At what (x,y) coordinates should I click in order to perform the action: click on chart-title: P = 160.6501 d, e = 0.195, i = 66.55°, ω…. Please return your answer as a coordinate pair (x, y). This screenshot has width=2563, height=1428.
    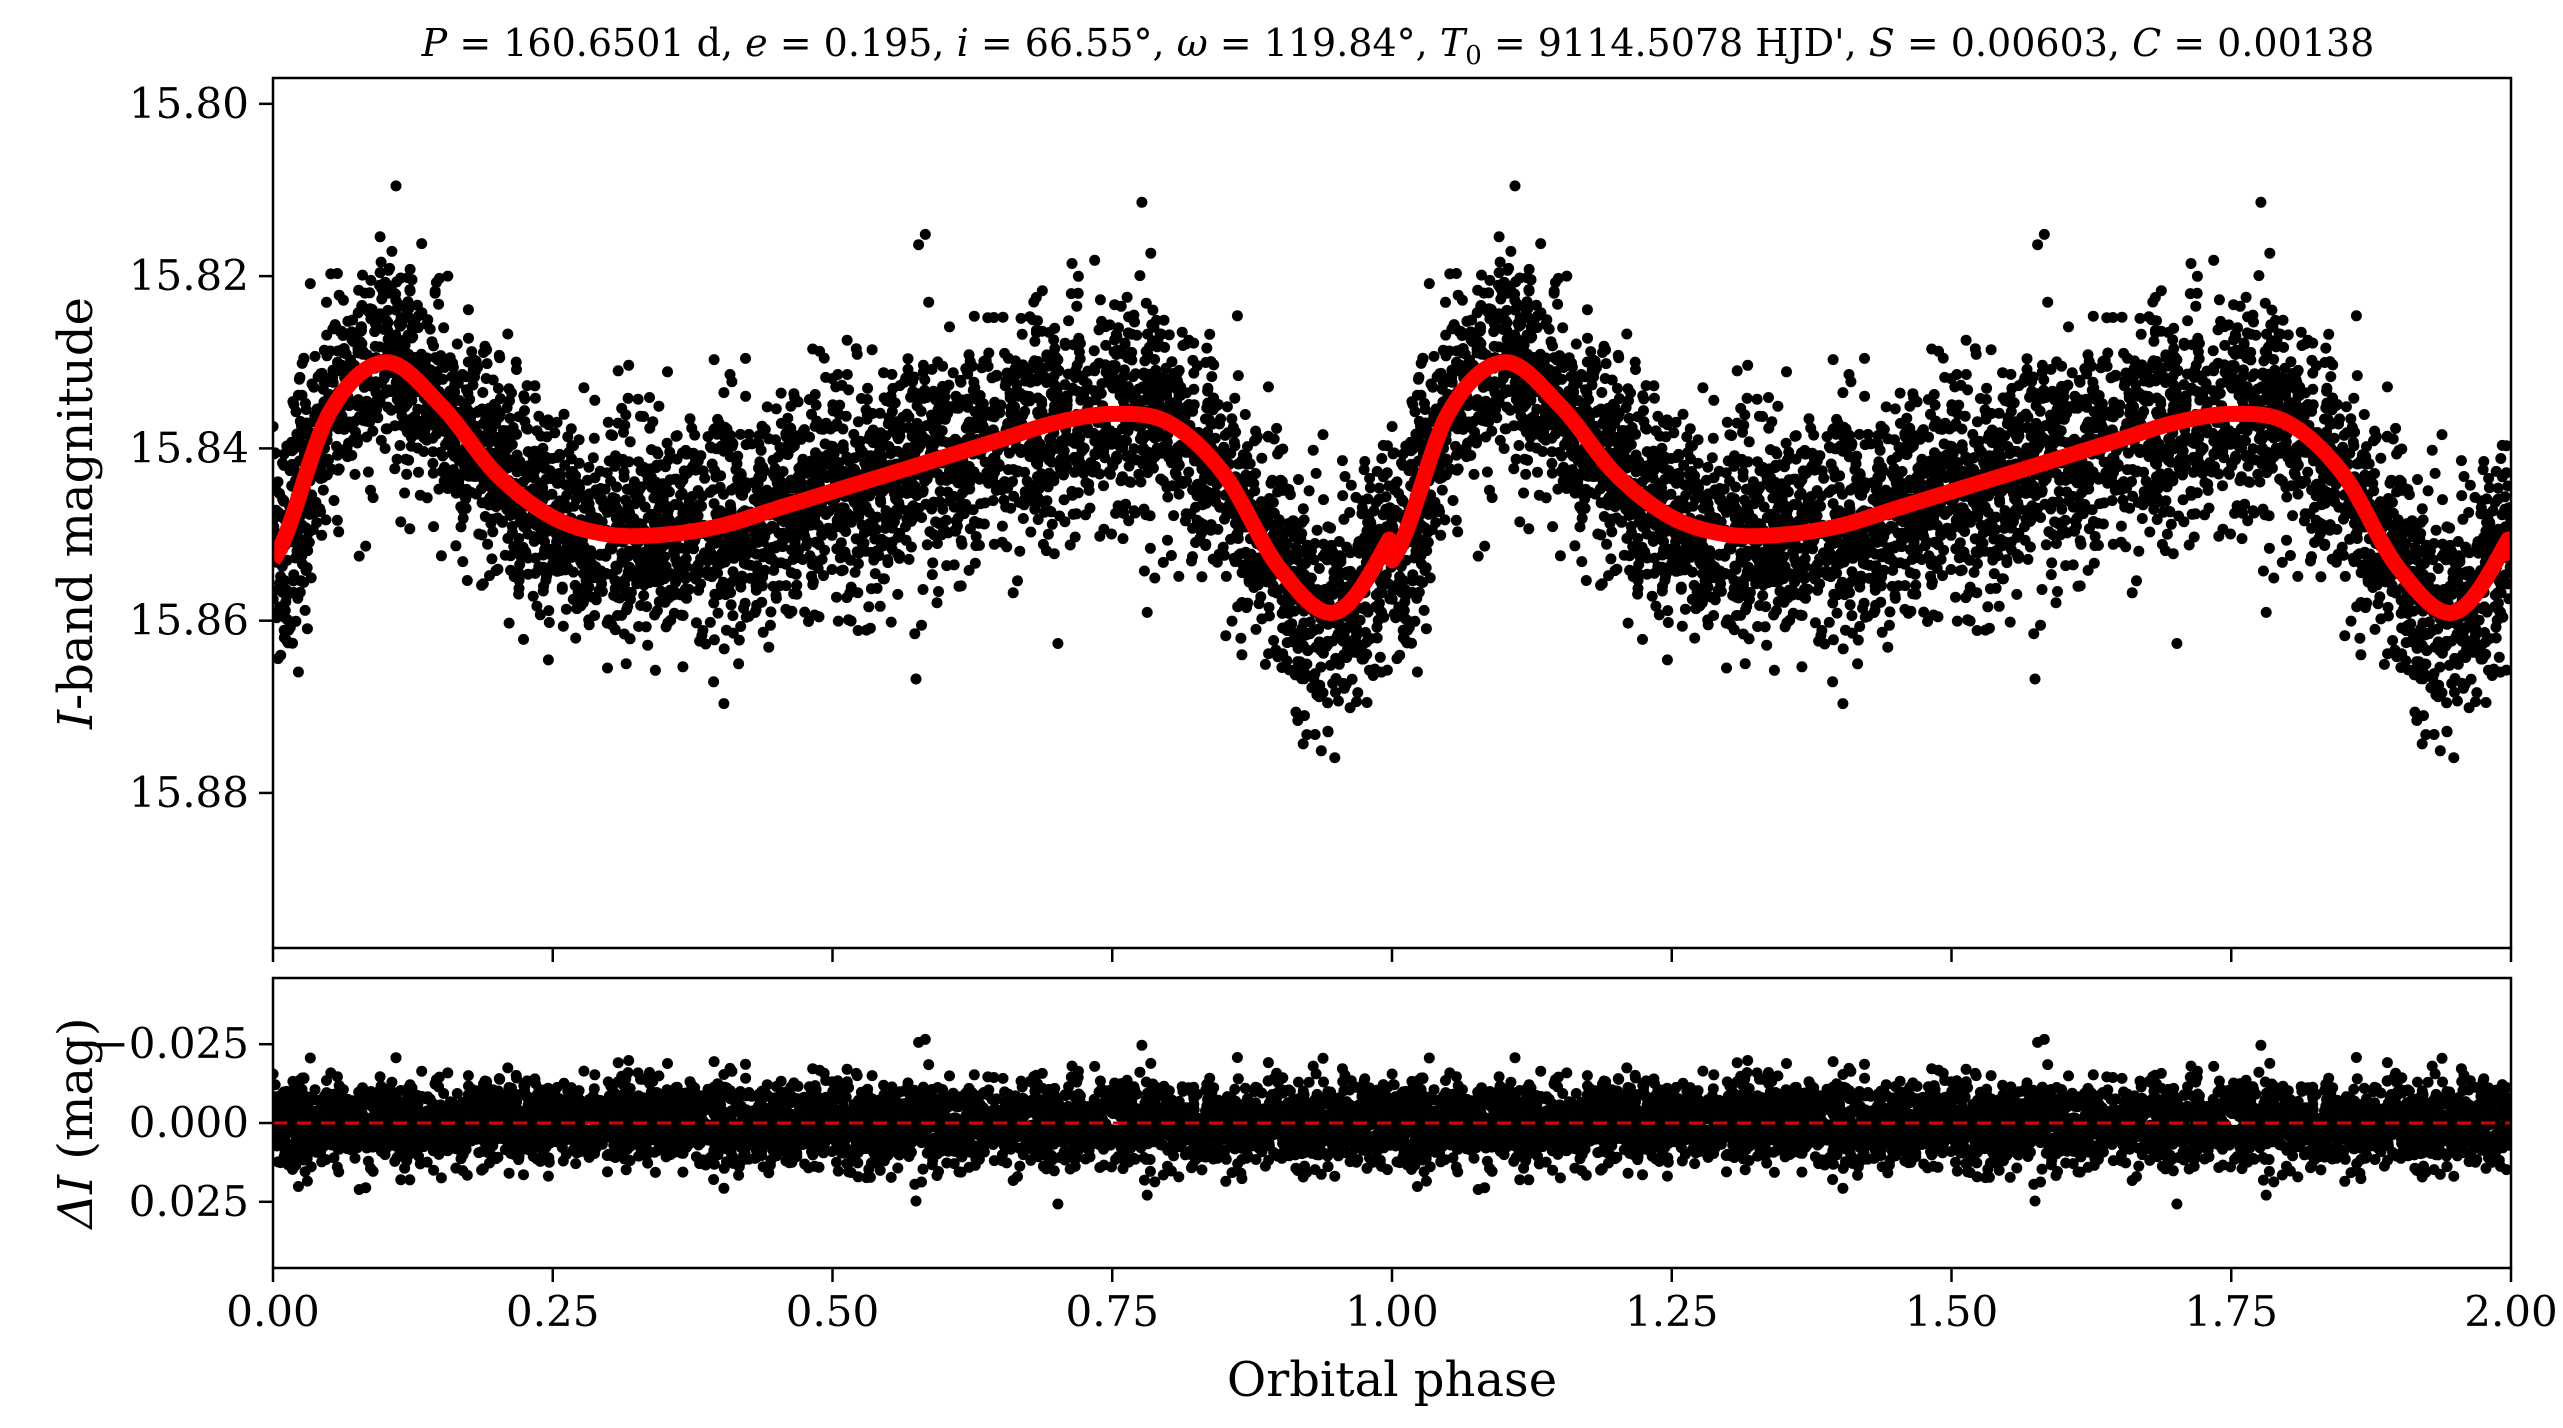
    Looking at the image, I should click on (1398, 46).